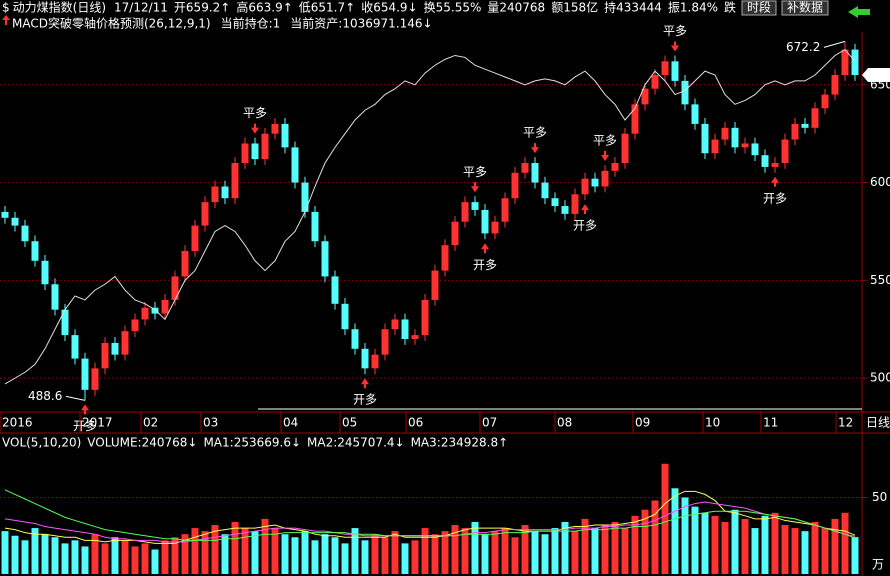 The image size is (890, 576). I want to click on button-label: 补数据, so click(805, 7).